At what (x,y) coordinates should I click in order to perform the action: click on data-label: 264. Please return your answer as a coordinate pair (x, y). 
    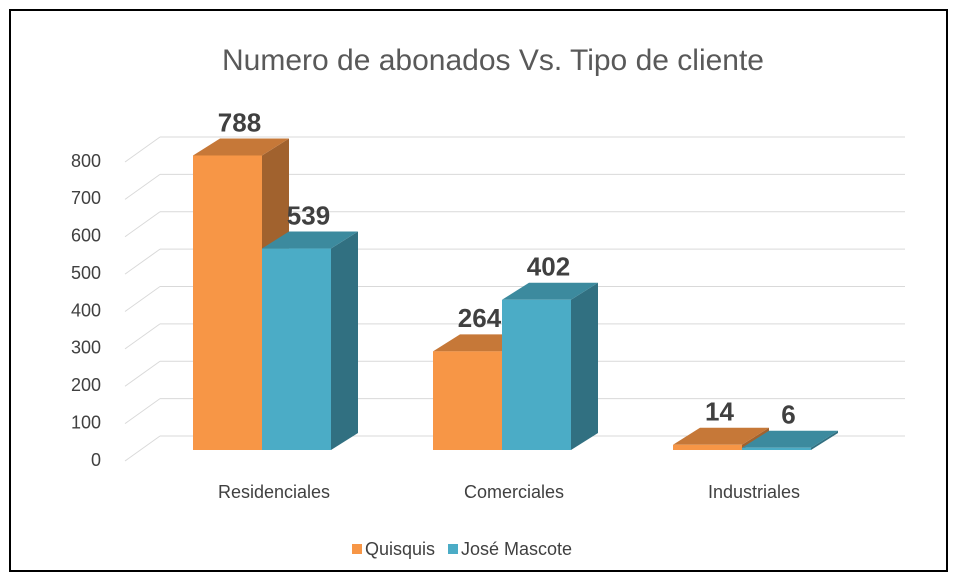
    Looking at the image, I should click on (480, 318).